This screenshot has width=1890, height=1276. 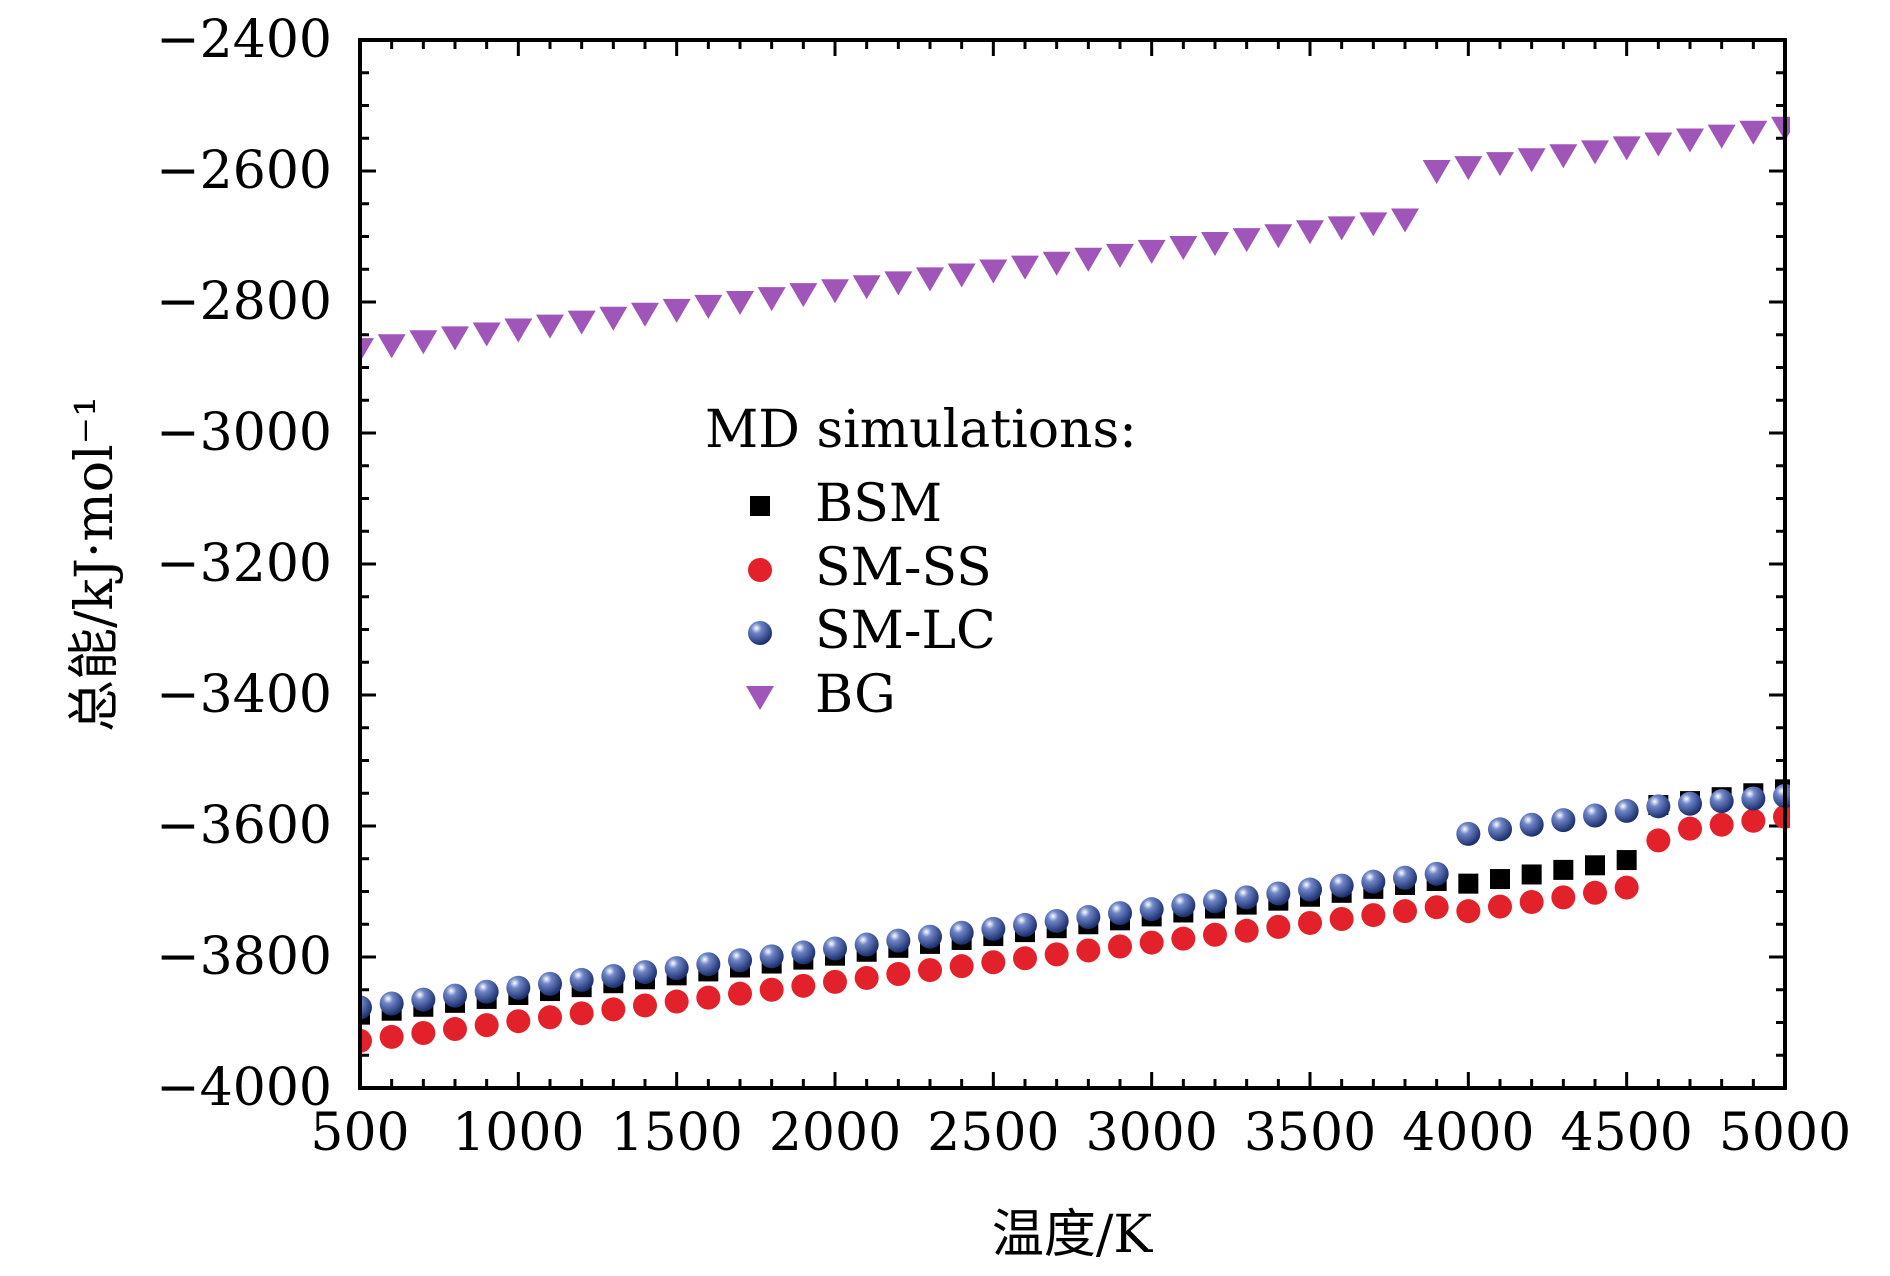 What do you see at coordinates (1785, 1133) in the screenshot?
I see `x-tick-label: 5000` at bounding box center [1785, 1133].